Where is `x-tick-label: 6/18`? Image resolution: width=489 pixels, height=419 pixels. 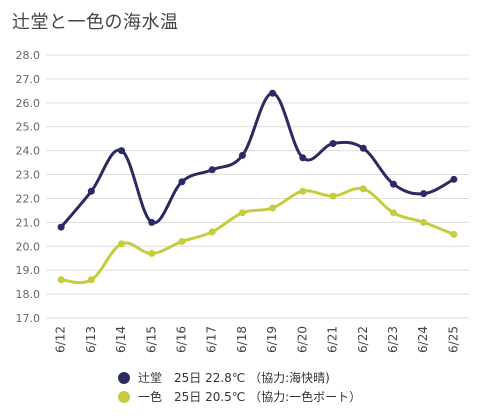 x-tick-label: 6/18 is located at coordinates (242, 339).